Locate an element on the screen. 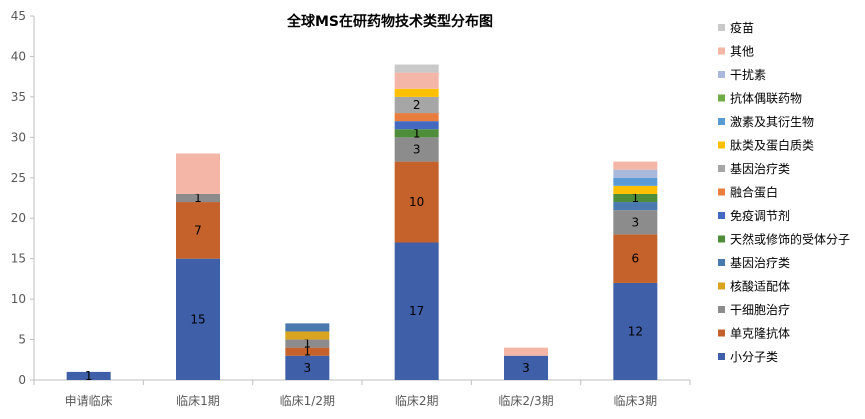 The height and width of the screenshot is (419, 865). x-axis: 申请临床 临床1期 临床1/2期 临床2期 临床2/3期 临床3期 is located at coordinates (362, 393).